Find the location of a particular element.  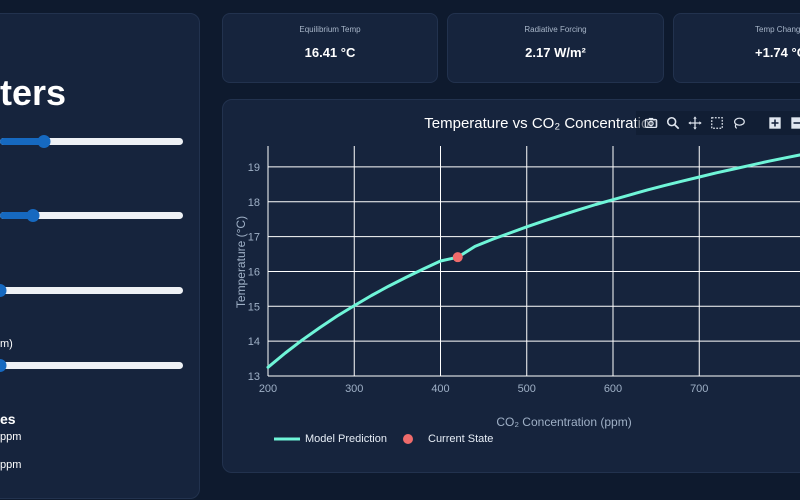

panel-title: eters is located at coordinates (33, 92).